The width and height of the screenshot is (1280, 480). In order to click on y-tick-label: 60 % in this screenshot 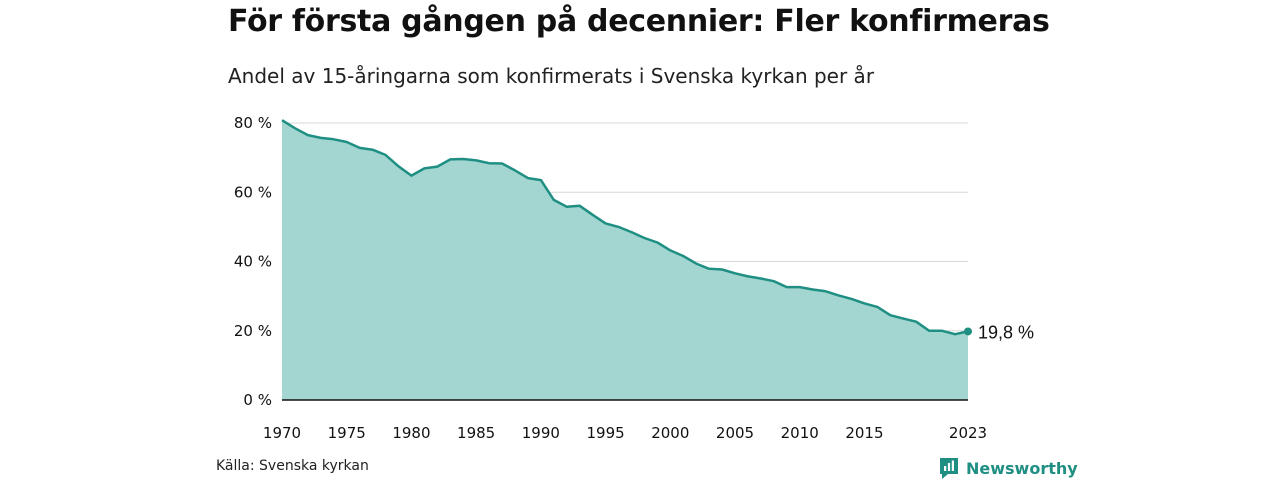, I will do `click(253, 192)`.